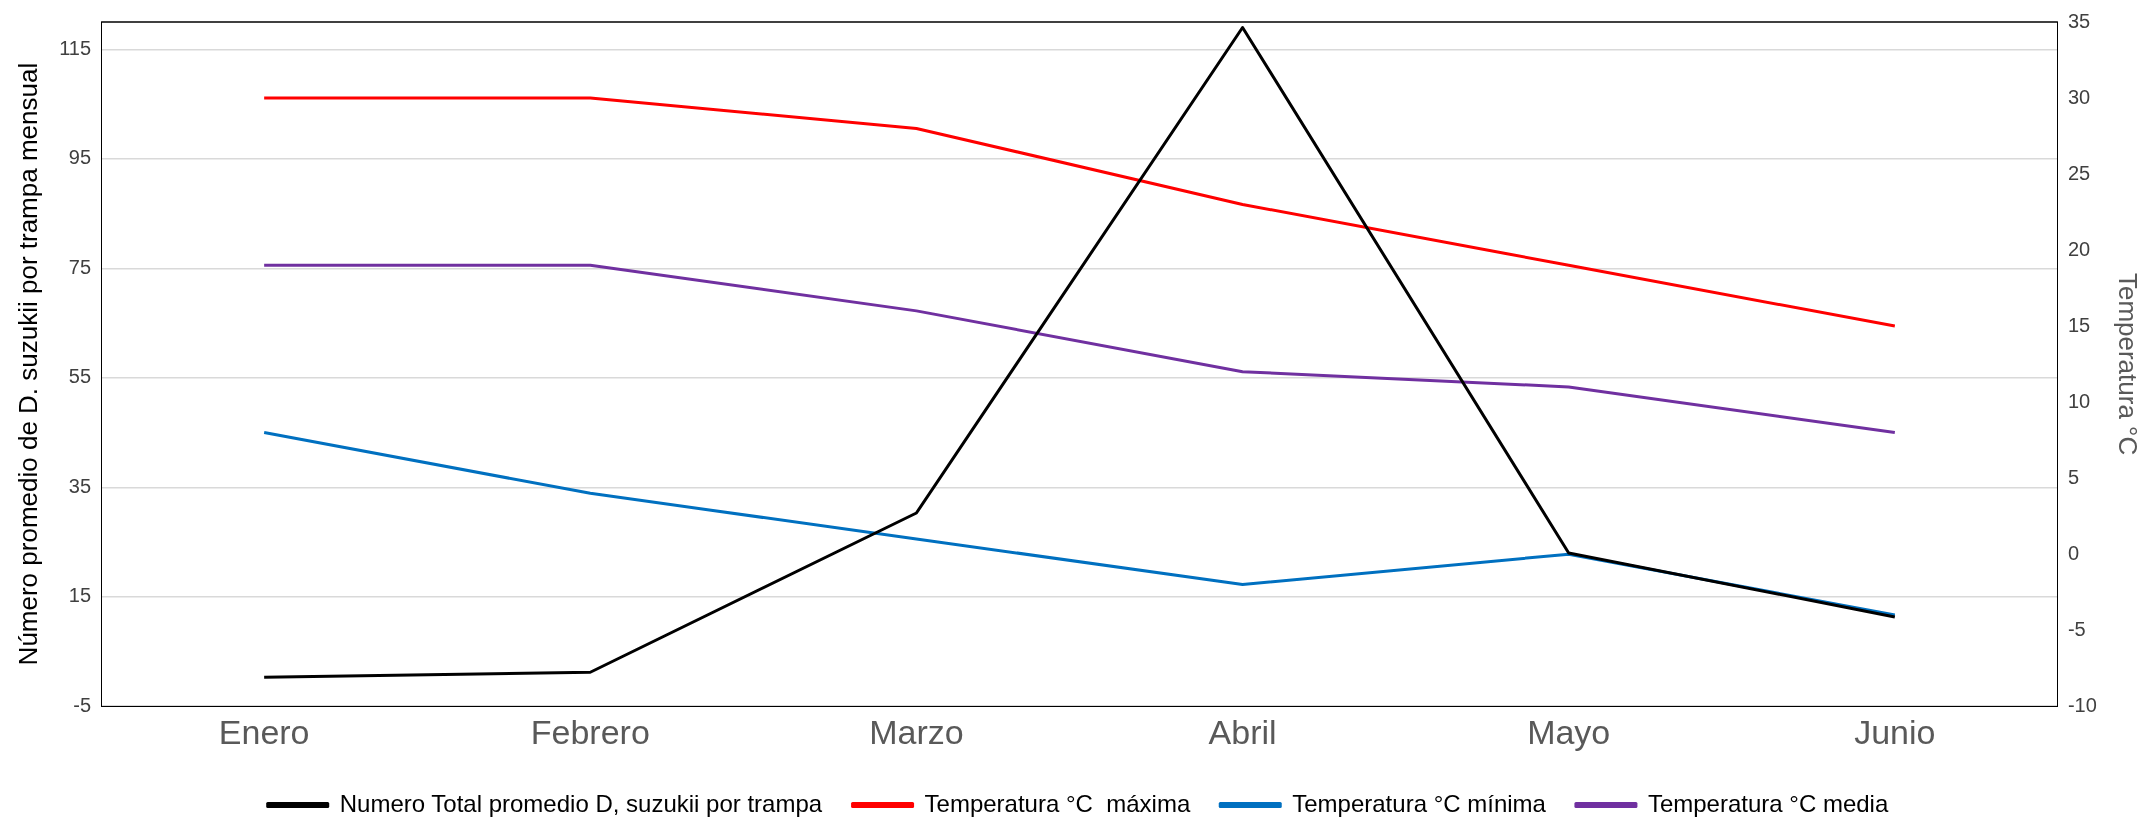 Image resolution: width=2156 pixels, height=832 pixels. I want to click on y2-tick-label: 10, so click(2079, 400).